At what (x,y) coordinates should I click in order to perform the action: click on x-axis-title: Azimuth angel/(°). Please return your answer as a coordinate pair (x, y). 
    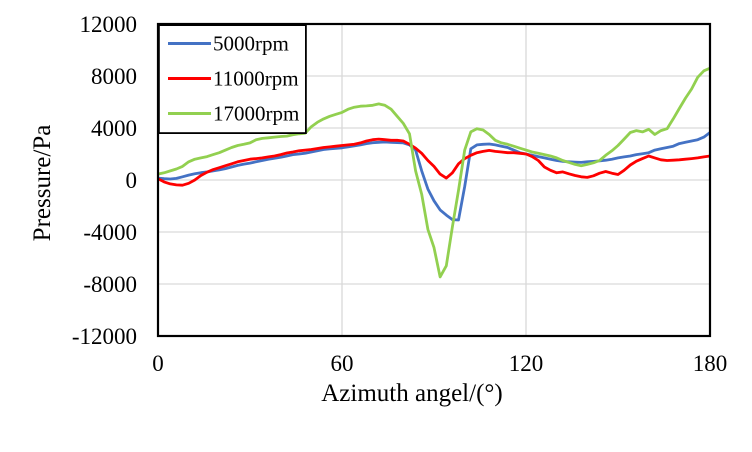
    Looking at the image, I should click on (411, 393).